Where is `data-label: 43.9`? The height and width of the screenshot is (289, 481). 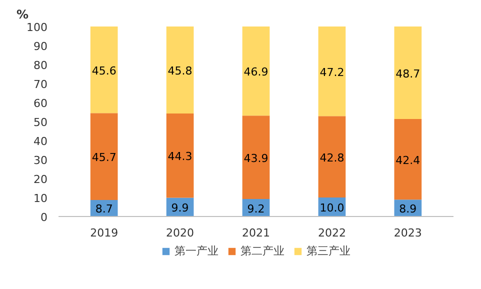 data-label: 43.9 is located at coordinates (256, 158).